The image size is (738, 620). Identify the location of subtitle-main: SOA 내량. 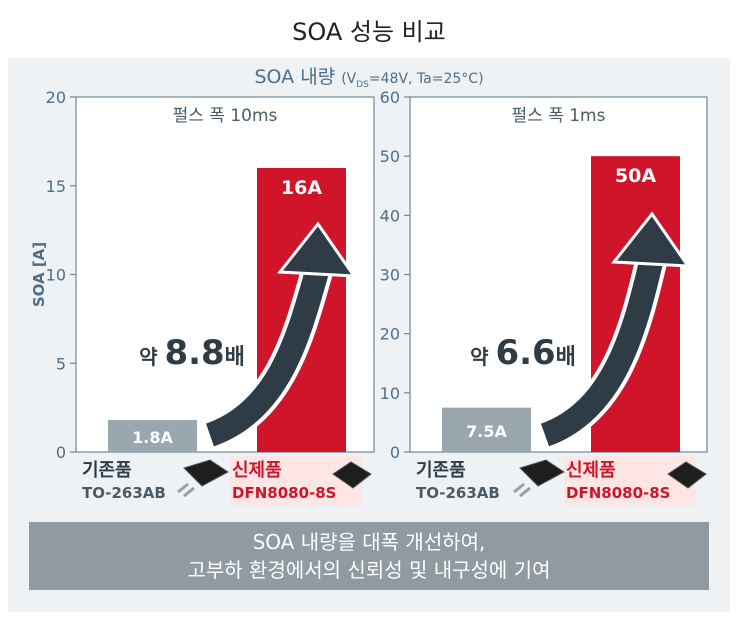
(295, 77).